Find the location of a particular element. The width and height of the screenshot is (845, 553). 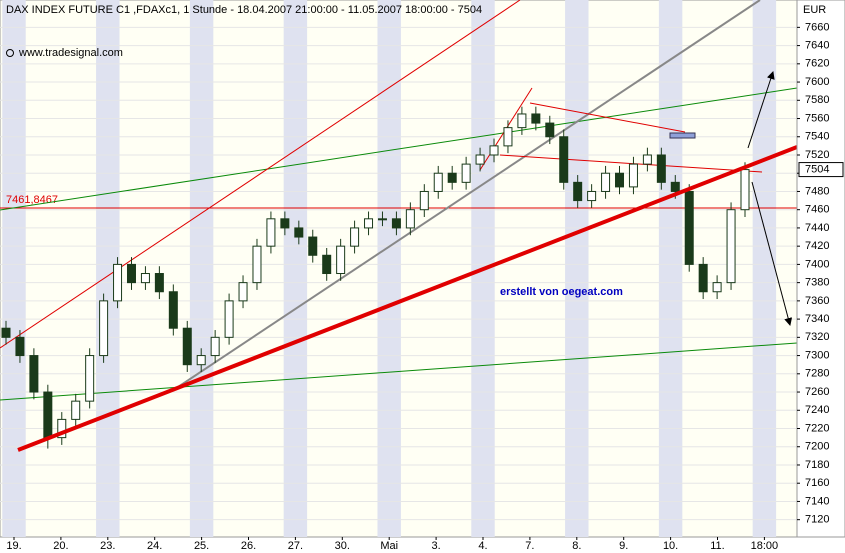

y-tick-label: 7120 is located at coordinates (817, 520).